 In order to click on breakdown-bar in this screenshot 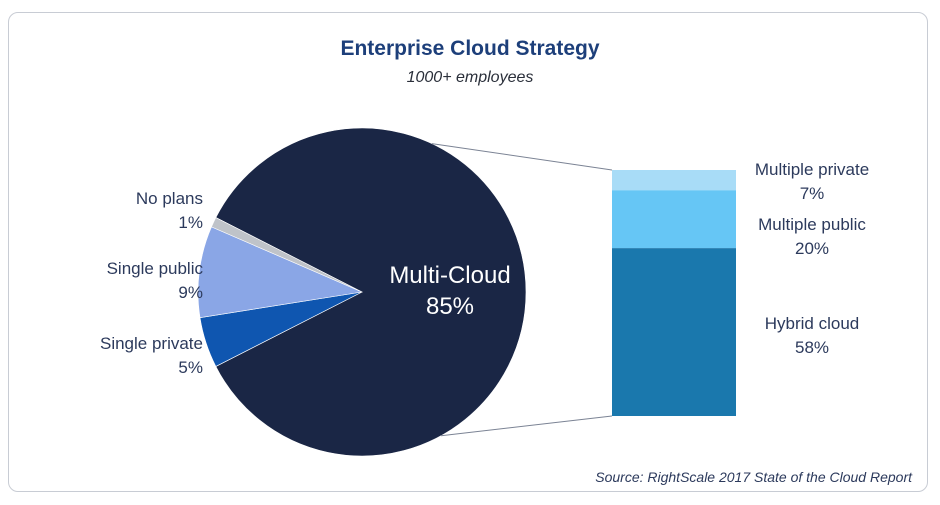, I will do `click(674, 293)`.